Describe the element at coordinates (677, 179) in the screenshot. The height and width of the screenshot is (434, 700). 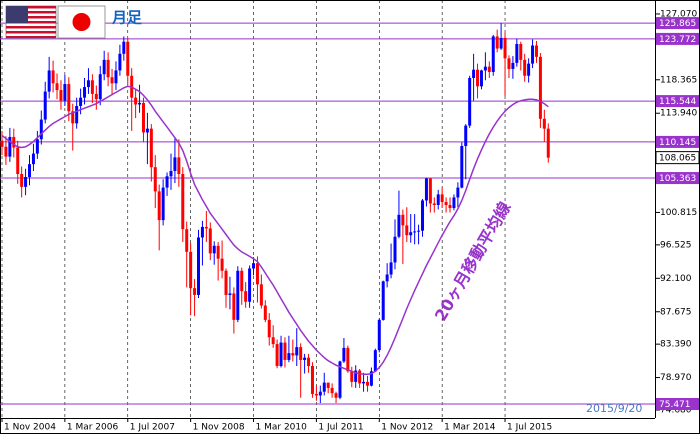
I see `level-label: 105.363` at that location.